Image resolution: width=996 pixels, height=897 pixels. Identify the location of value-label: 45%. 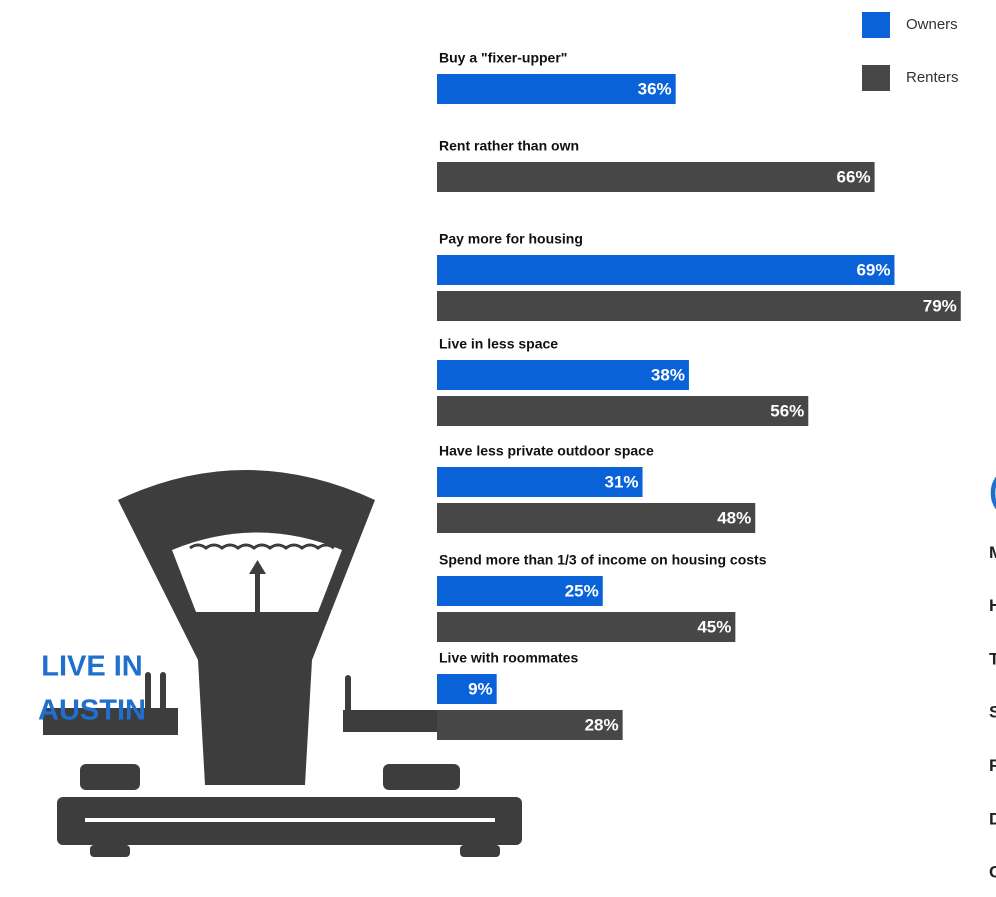
(714, 626).